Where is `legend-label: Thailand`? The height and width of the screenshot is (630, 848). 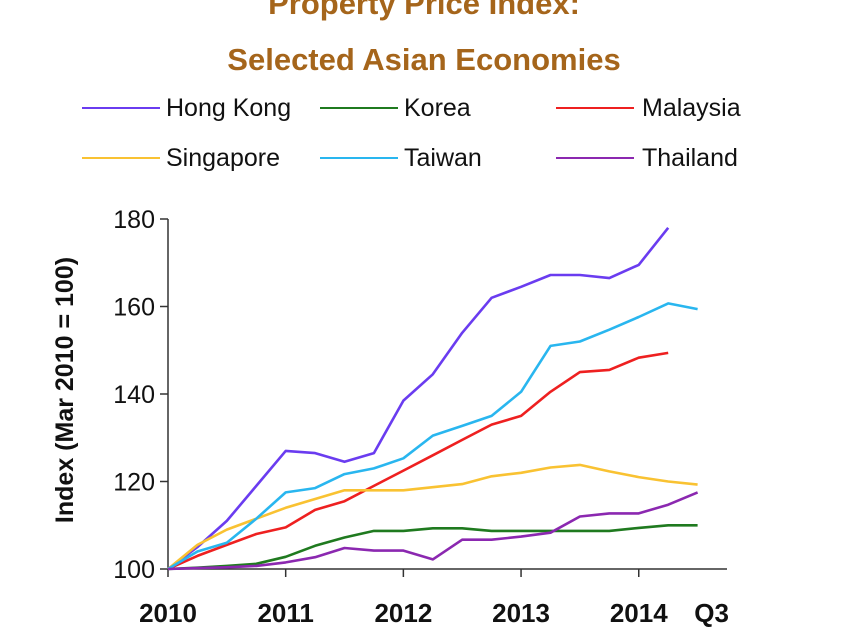
legend-label: Thailand is located at coordinates (690, 158).